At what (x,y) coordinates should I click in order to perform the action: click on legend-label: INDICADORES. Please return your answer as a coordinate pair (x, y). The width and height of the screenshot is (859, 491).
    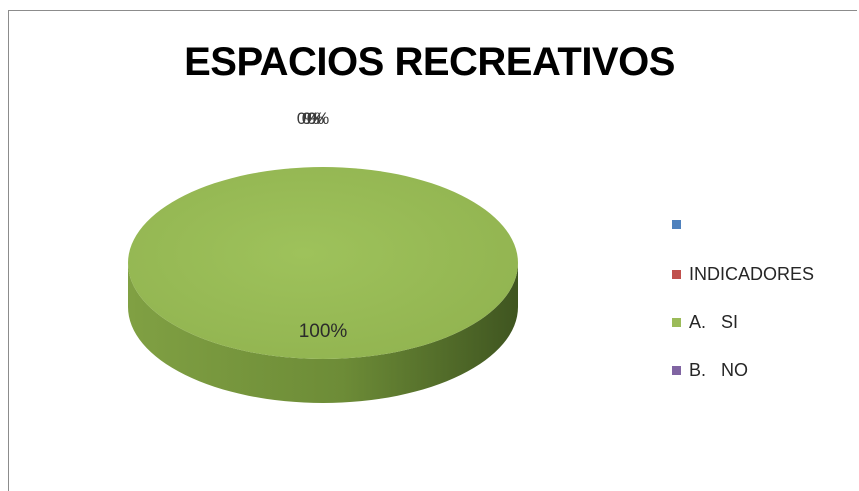
    Looking at the image, I should click on (752, 273).